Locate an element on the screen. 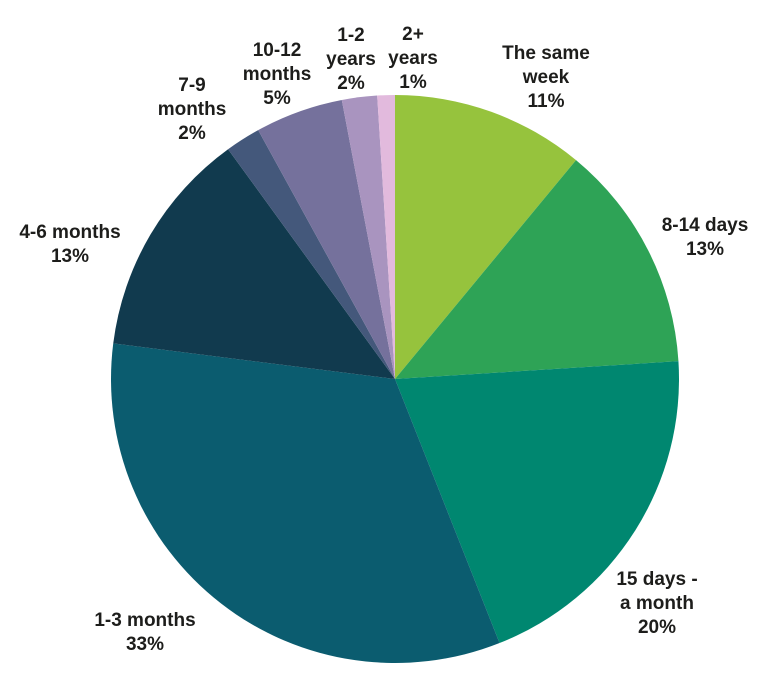 The width and height of the screenshot is (768, 682). pie-label-7-9-months: 7-9 months 2% is located at coordinates (192, 109).